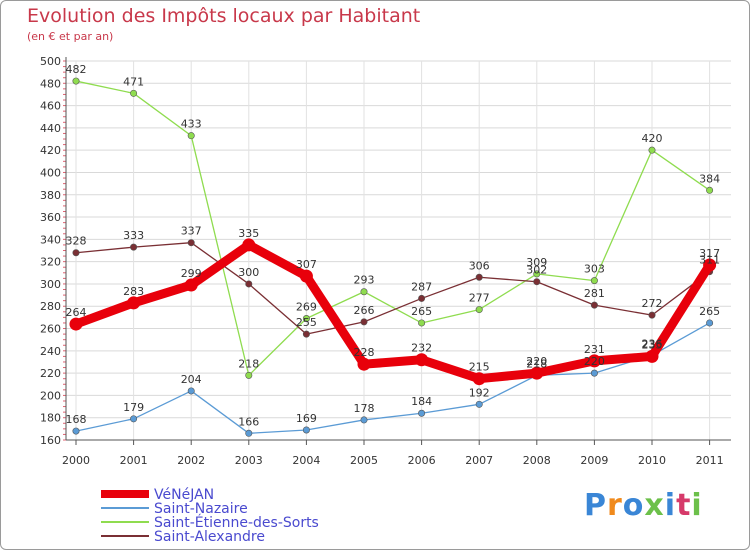 This screenshot has height=550, width=750. Describe the element at coordinates (479, 367) in the screenshot. I see `data-label: 215` at that location.